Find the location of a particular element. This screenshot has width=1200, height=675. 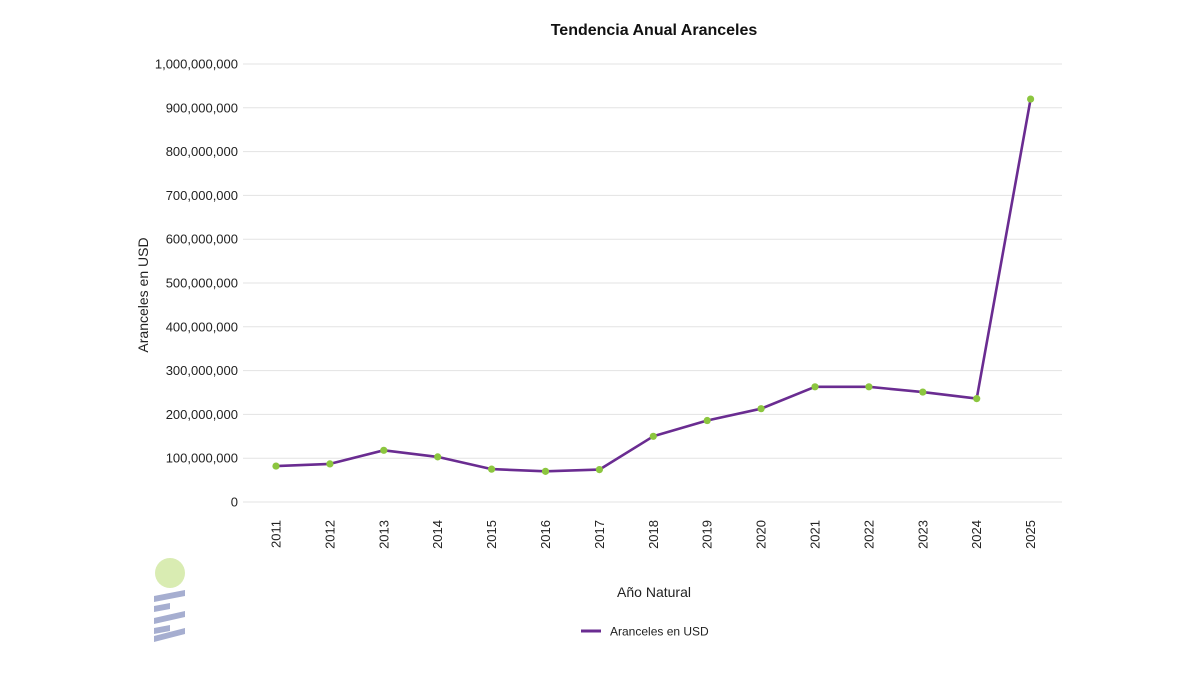

y-tick-label: 100,000,000 is located at coordinates (202, 458).